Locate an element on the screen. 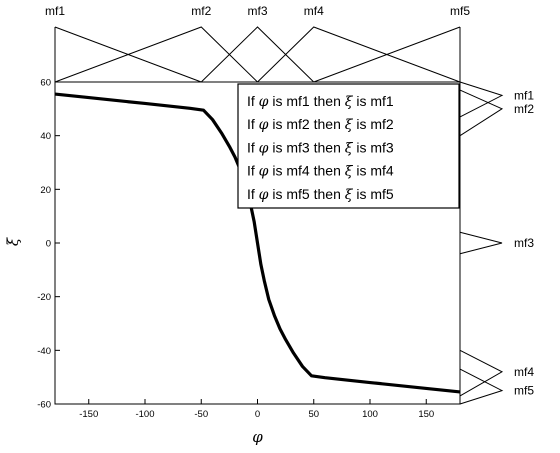  y-tick-label: -60 is located at coordinates (44, 405).